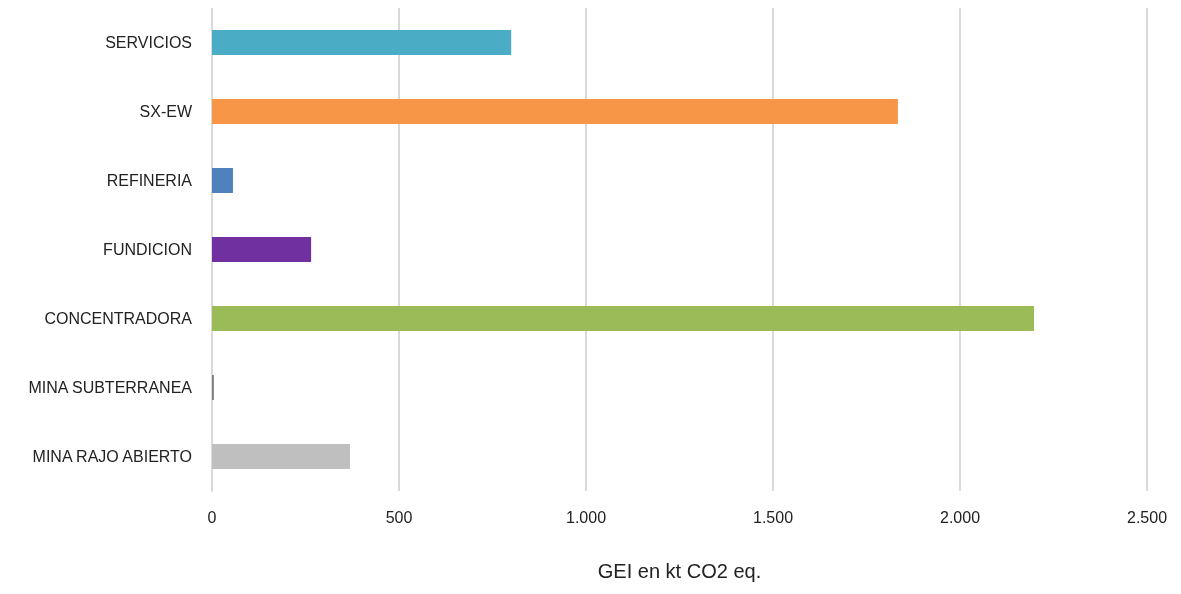  I want to click on x-tick-label: 0, so click(212, 517).